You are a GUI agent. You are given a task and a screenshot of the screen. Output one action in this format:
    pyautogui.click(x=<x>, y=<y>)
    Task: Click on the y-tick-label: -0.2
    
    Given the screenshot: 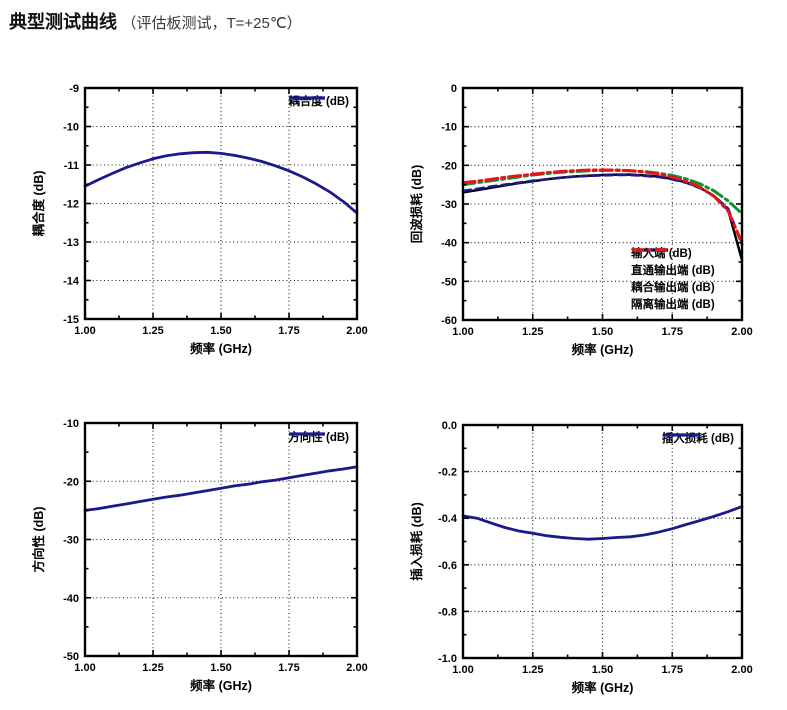 What is the action you would take?
    pyautogui.click(x=447, y=473)
    